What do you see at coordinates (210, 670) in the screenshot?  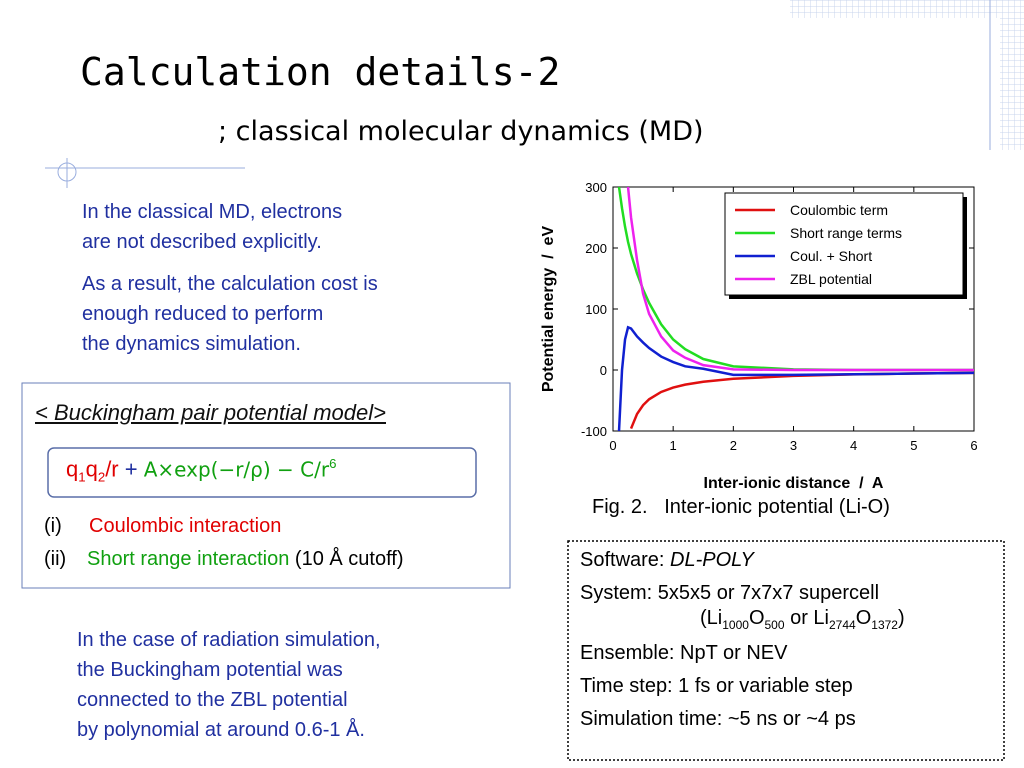 I see `text-line: the Buckingham potential was` at bounding box center [210, 670].